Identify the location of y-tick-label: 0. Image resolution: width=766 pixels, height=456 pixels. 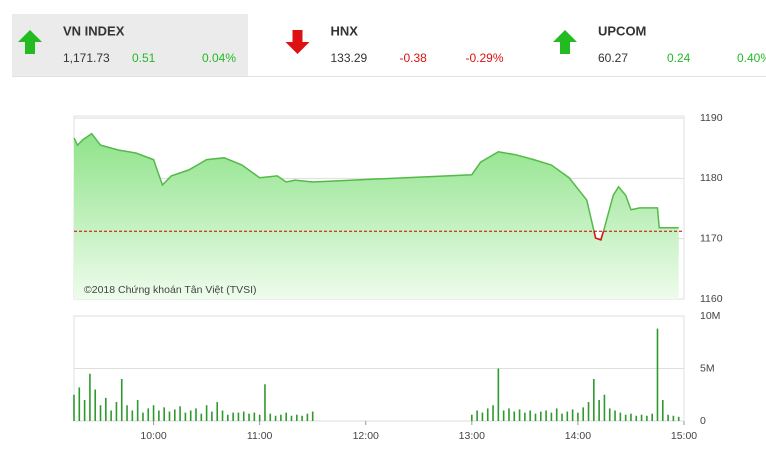
(703, 421).